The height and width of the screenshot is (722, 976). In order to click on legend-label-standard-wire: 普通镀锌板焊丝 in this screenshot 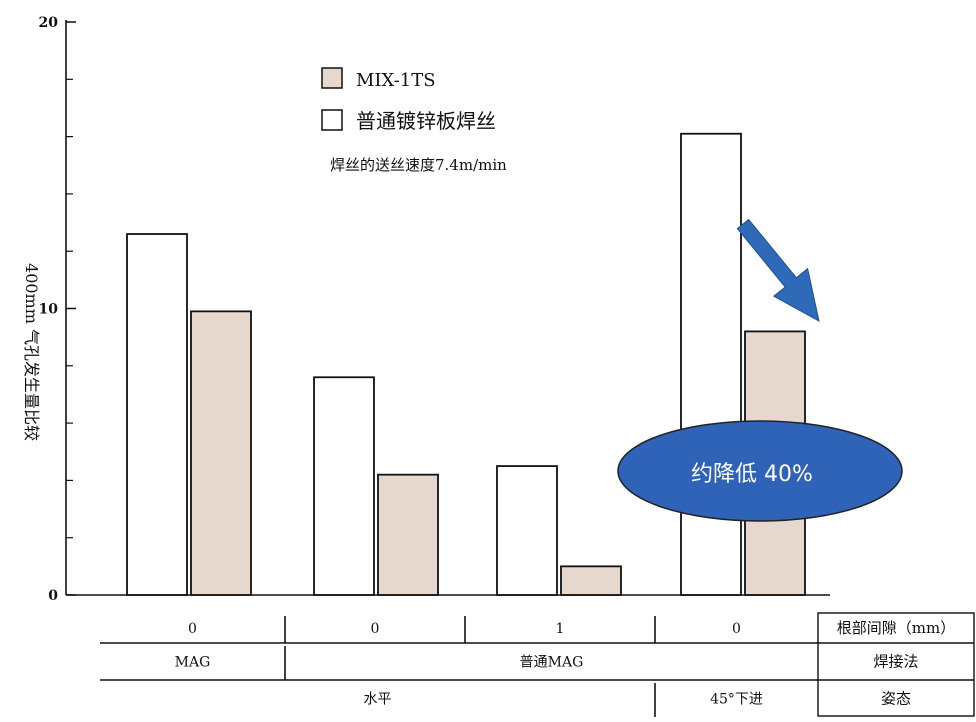, I will do `click(426, 121)`.